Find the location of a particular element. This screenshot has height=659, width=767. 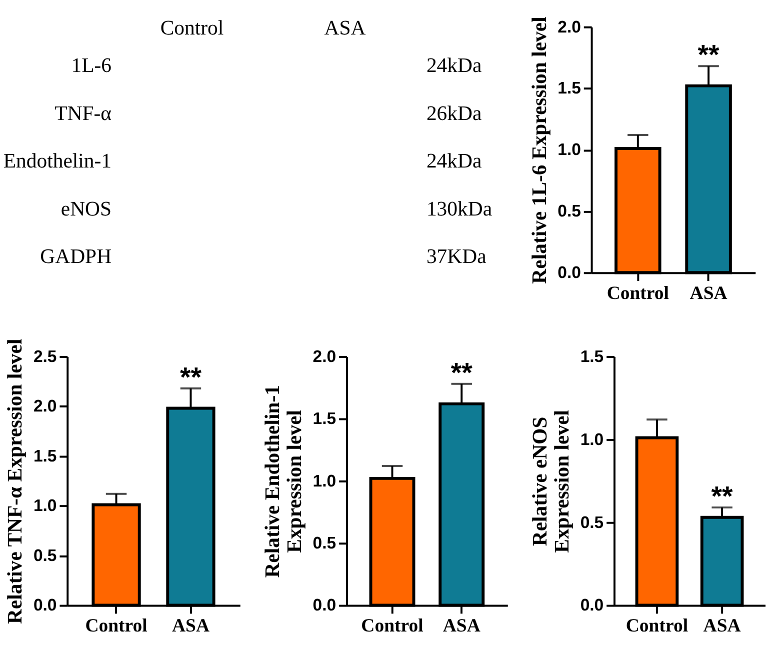

category-label: Control is located at coordinates (192, 29).